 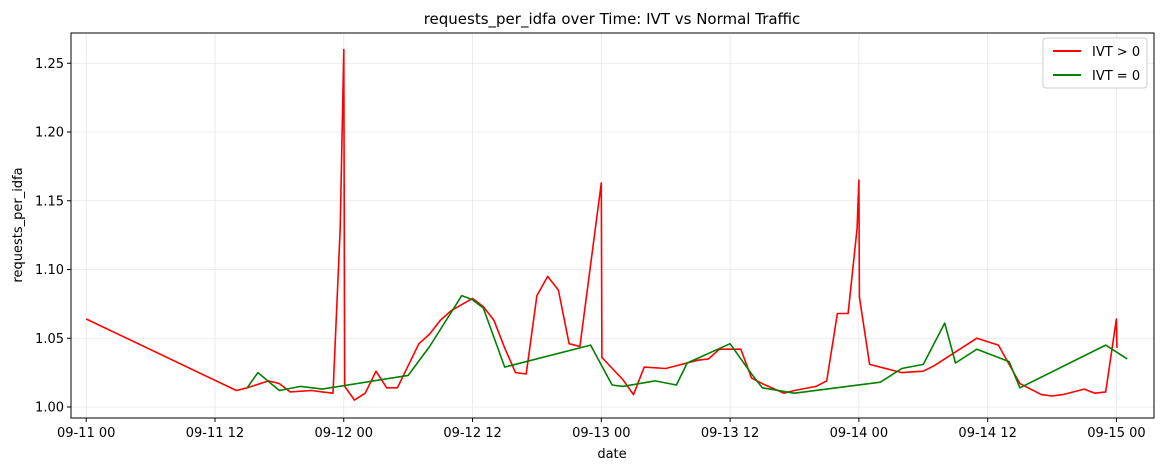 I want to click on x-axis-label: date, so click(x=611, y=454).